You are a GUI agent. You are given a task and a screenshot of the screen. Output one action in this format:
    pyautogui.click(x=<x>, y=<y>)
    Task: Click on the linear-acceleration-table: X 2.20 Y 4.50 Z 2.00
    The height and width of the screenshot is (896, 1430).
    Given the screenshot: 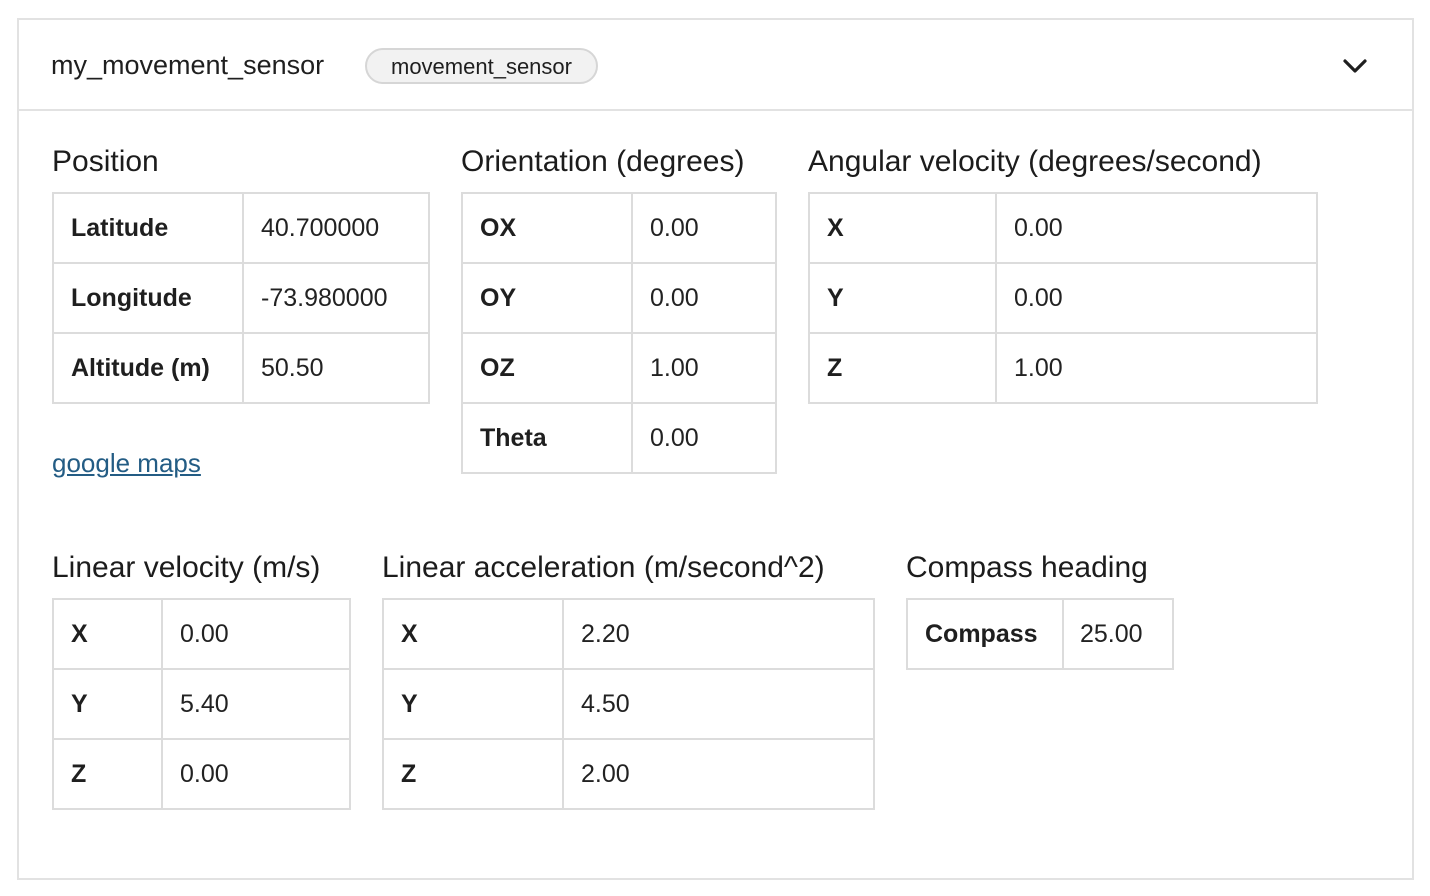 What is the action you would take?
    pyautogui.click(x=628, y=704)
    